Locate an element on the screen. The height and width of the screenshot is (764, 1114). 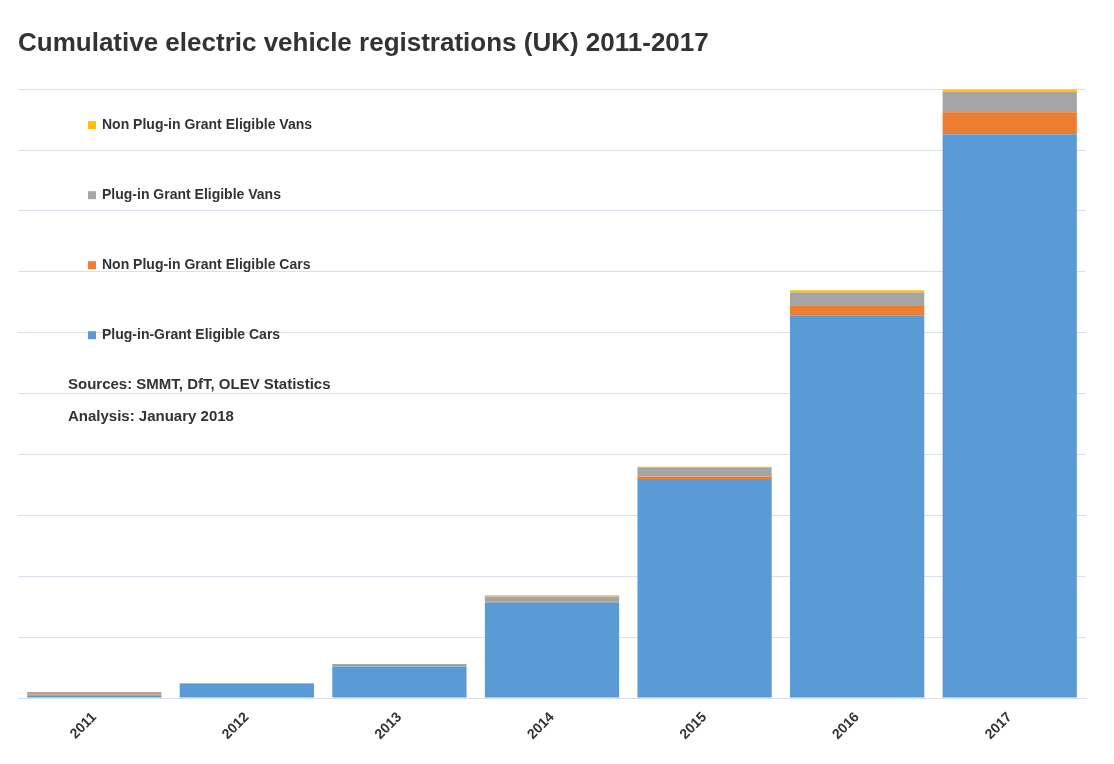
legend-label: Non Plug-in Grant Eligible Vans is located at coordinates (207, 124).